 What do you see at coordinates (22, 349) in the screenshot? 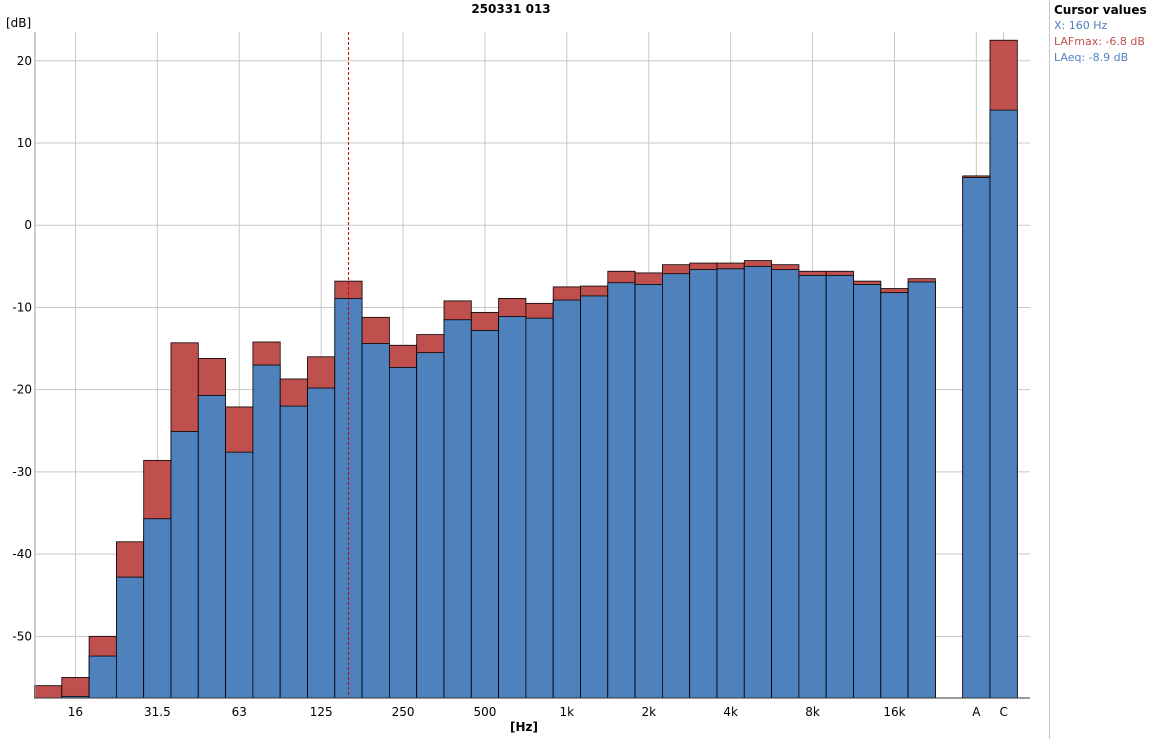
I see `y-tick-labels: 20 10 0 -10 -20 -30 -40 -50` at bounding box center [22, 349].